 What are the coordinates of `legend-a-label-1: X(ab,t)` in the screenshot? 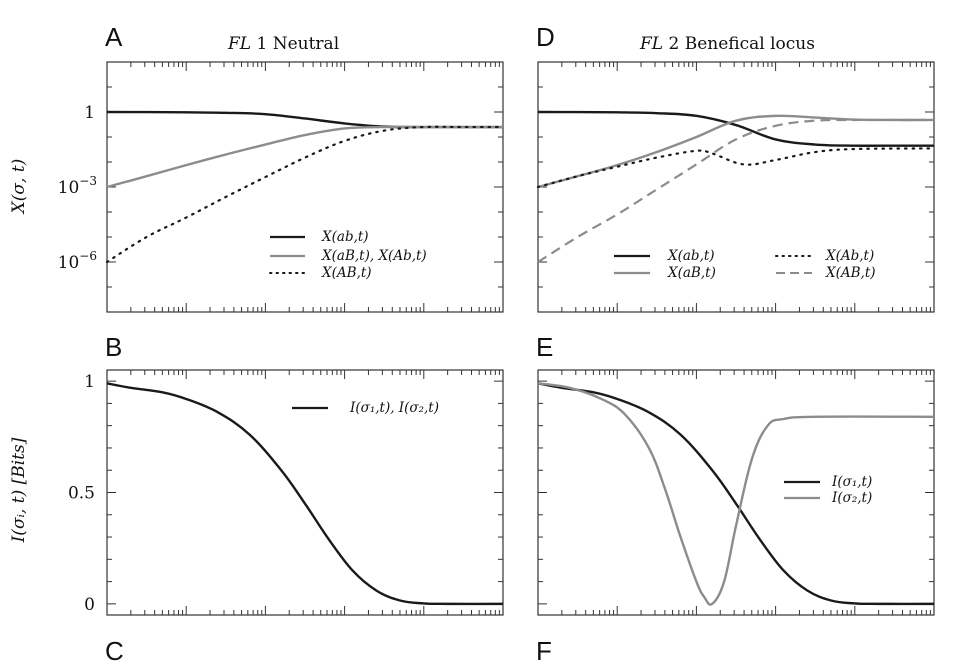 It's located at (345, 237).